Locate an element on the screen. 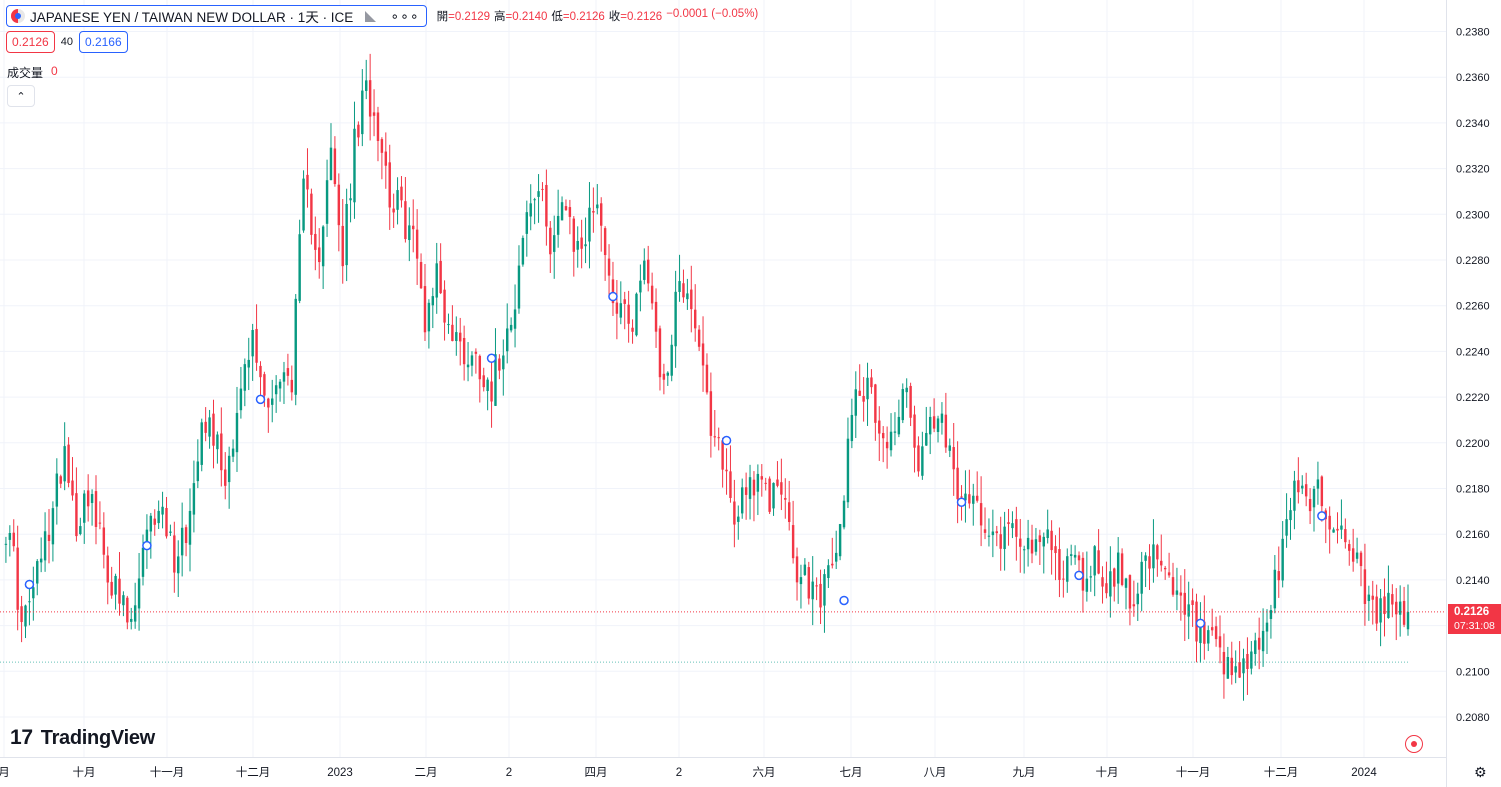 Image resolution: width=1501 pixels, height=787 pixels. collapse-legend-button: ⌃ is located at coordinates (21, 96).